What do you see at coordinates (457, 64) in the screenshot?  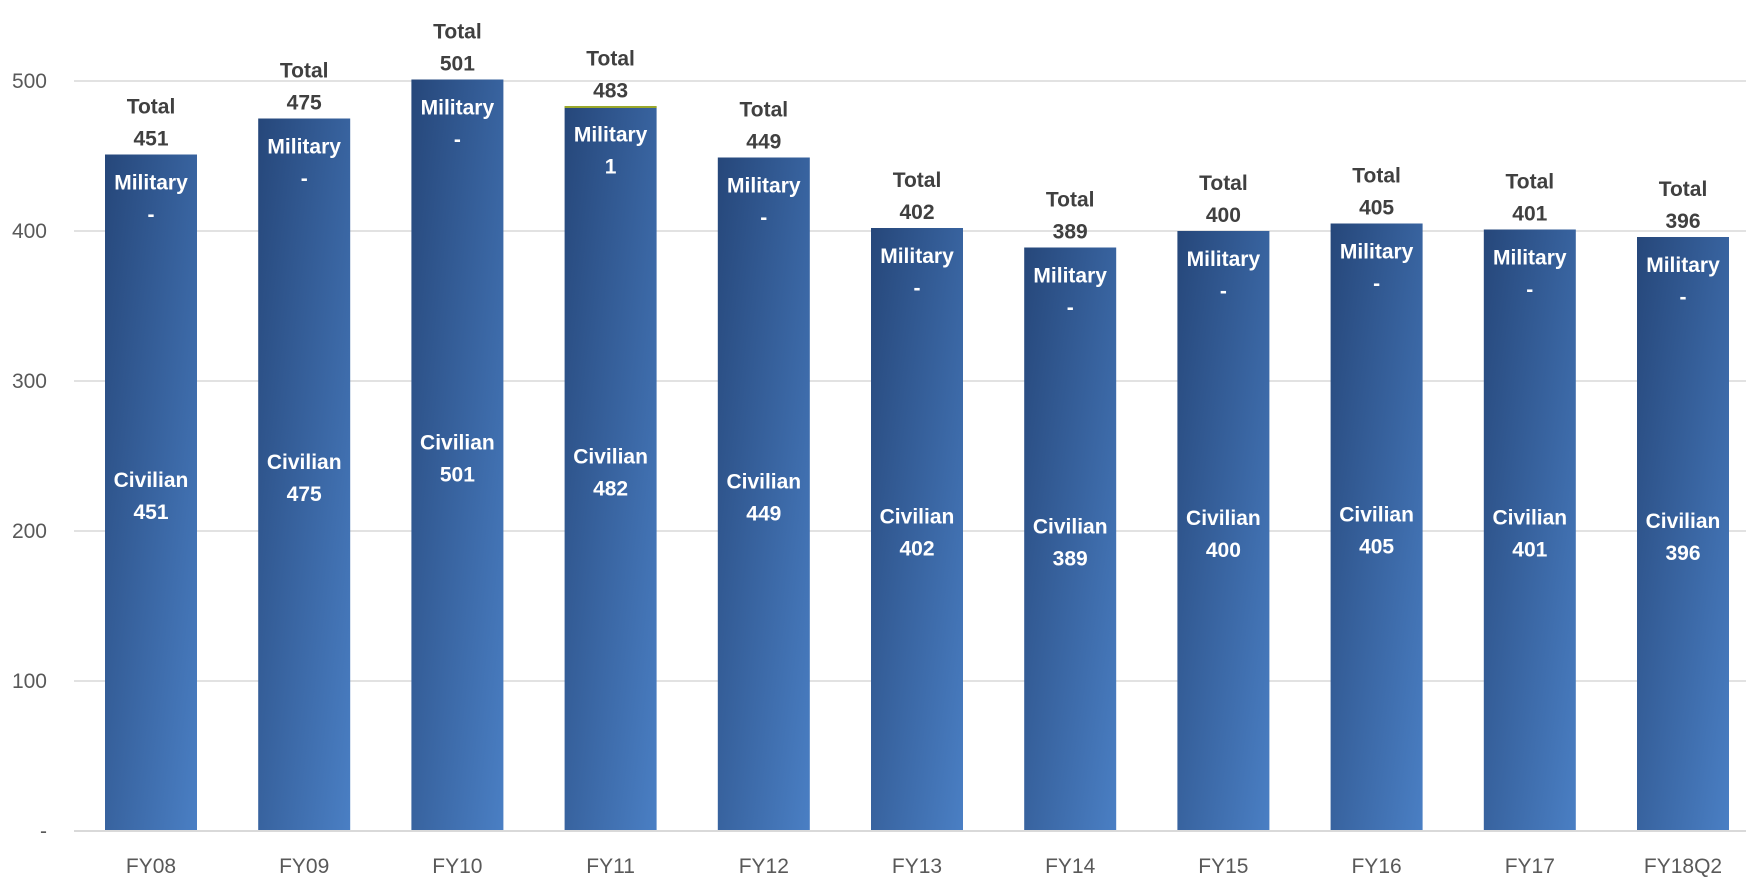 I see `total-label-value: 501` at bounding box center [457, 64].